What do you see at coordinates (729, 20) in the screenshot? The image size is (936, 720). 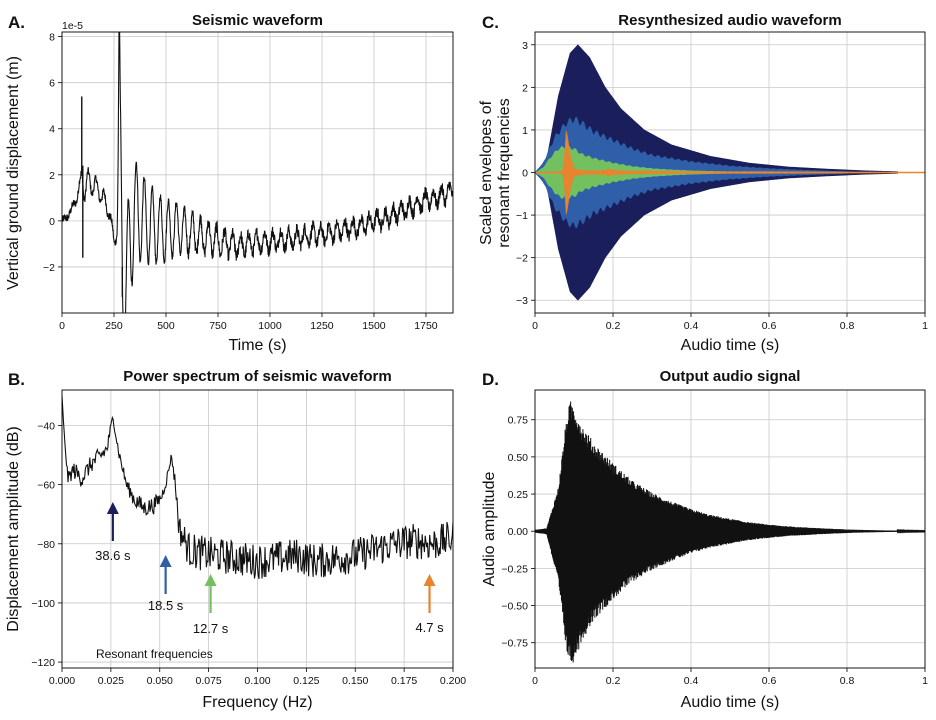 I see `chart-title: Resynthesized audio waveform` at bounding box center [729, 20].